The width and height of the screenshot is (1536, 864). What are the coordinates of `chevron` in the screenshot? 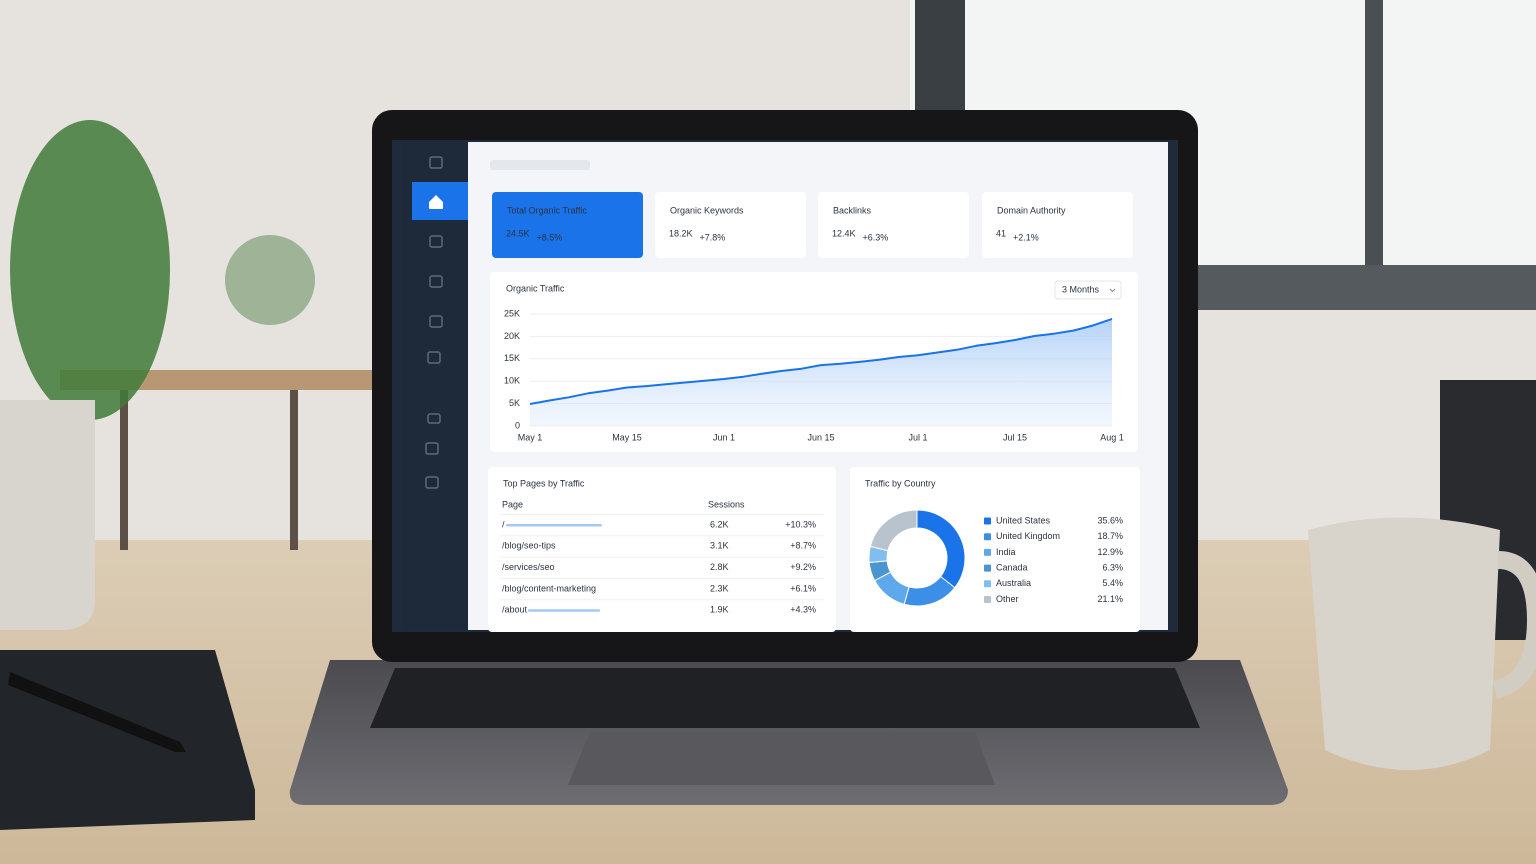 It's located at (1112, 290).